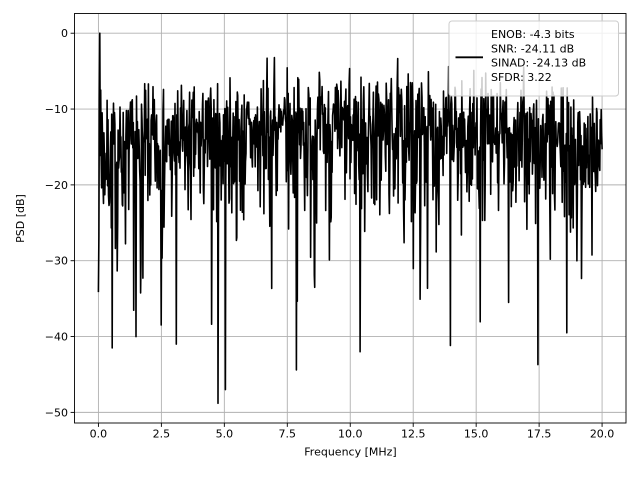  I want to click on x-tick-label: 5.0, so click(225, 434).